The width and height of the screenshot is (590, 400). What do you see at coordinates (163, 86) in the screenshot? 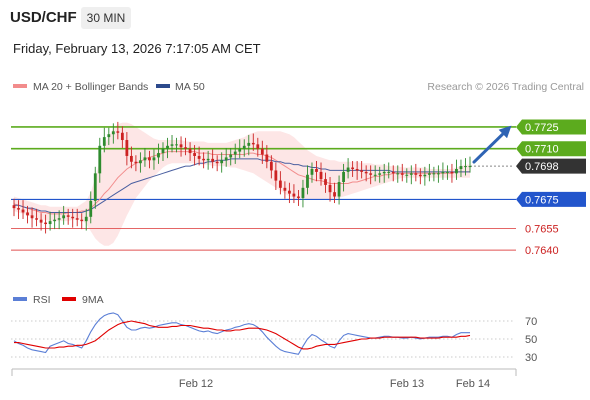
I see `legend-swatch-ma50` at bounding box center [163, 86].